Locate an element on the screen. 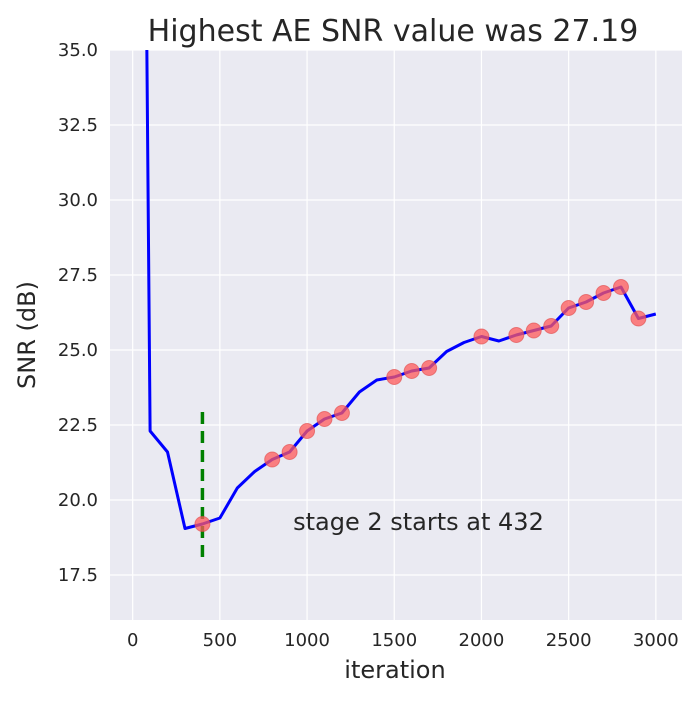 Image resolution: width=700 pixels, height=705 pixels. y-tick-label: 32.5 is located at coordinates (78, 125).